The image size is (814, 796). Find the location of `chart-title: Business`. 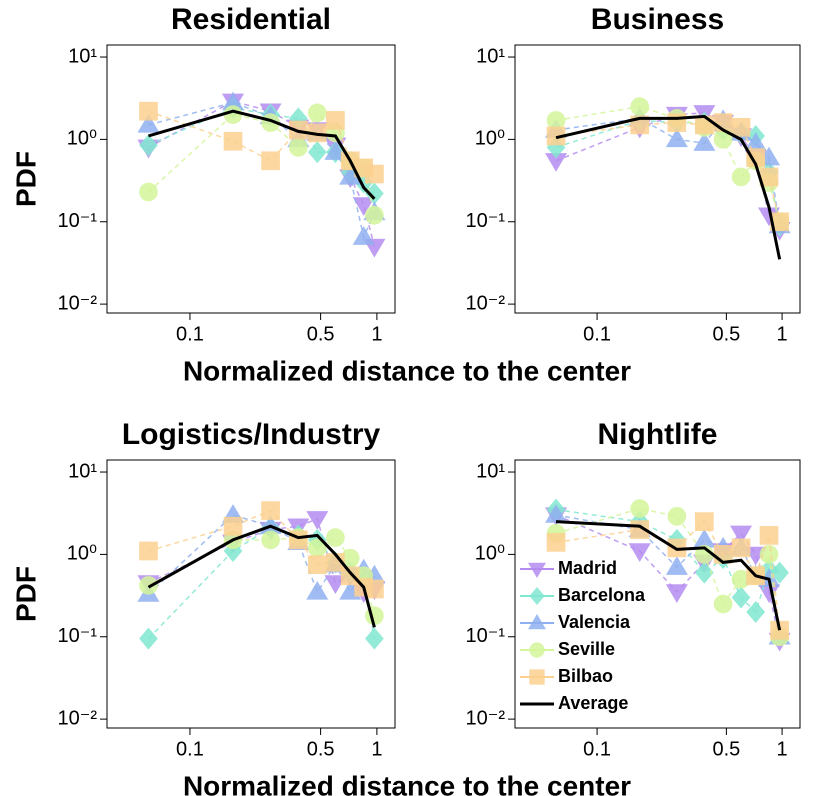

chart-title: Business is located at coordinates (657, 19).